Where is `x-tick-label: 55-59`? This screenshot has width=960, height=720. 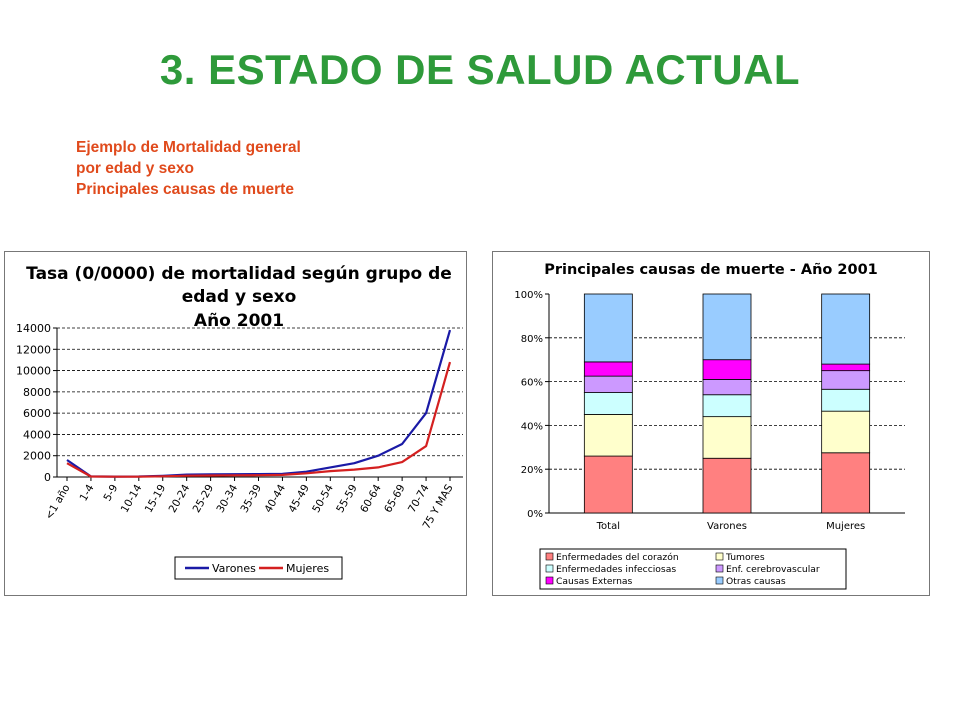 x-tick-label: 55-59 is located at coordinates (347, 499).